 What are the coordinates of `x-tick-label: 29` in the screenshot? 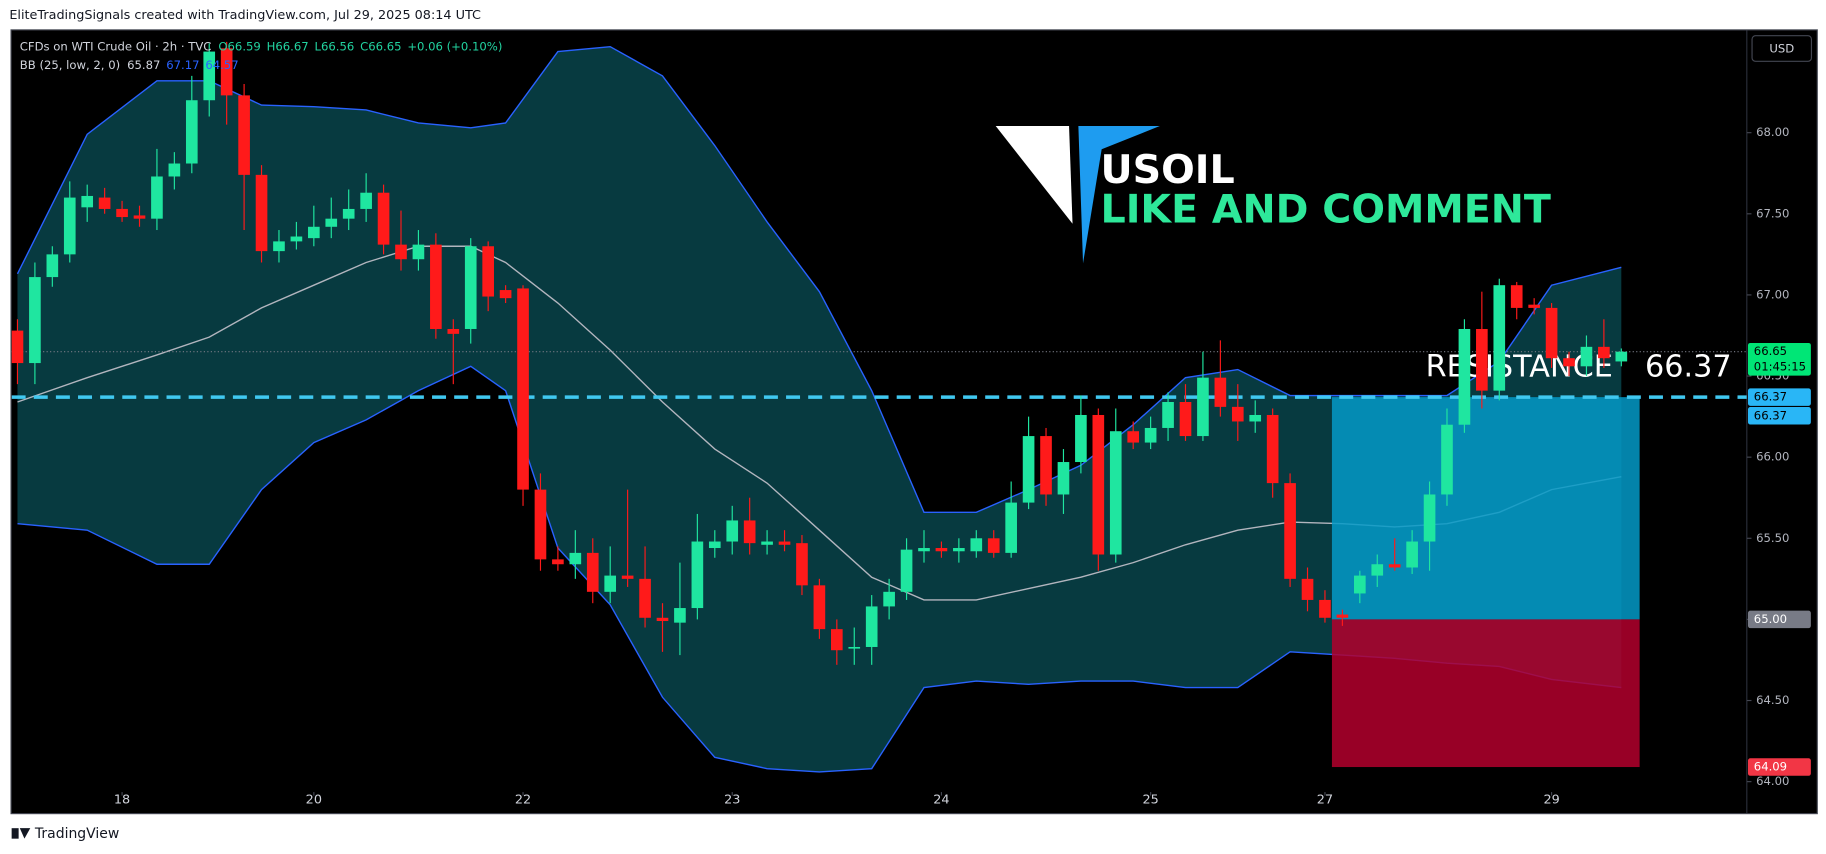 It's located at (1551, 800).